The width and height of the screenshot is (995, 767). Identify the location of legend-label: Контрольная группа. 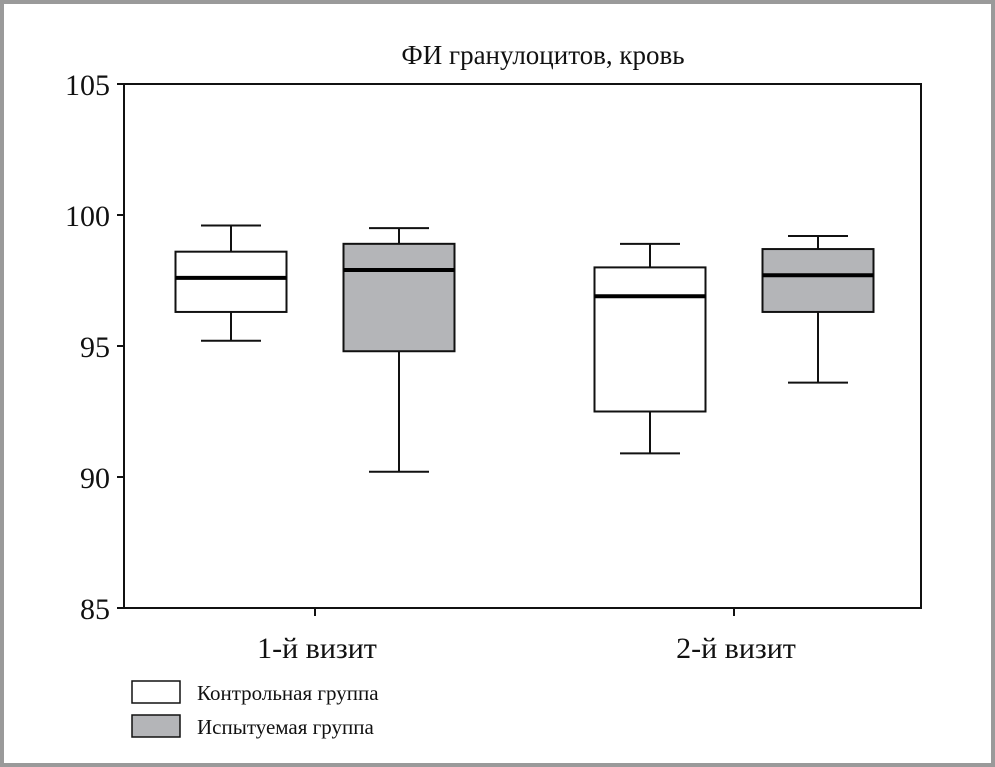
(288, 693).